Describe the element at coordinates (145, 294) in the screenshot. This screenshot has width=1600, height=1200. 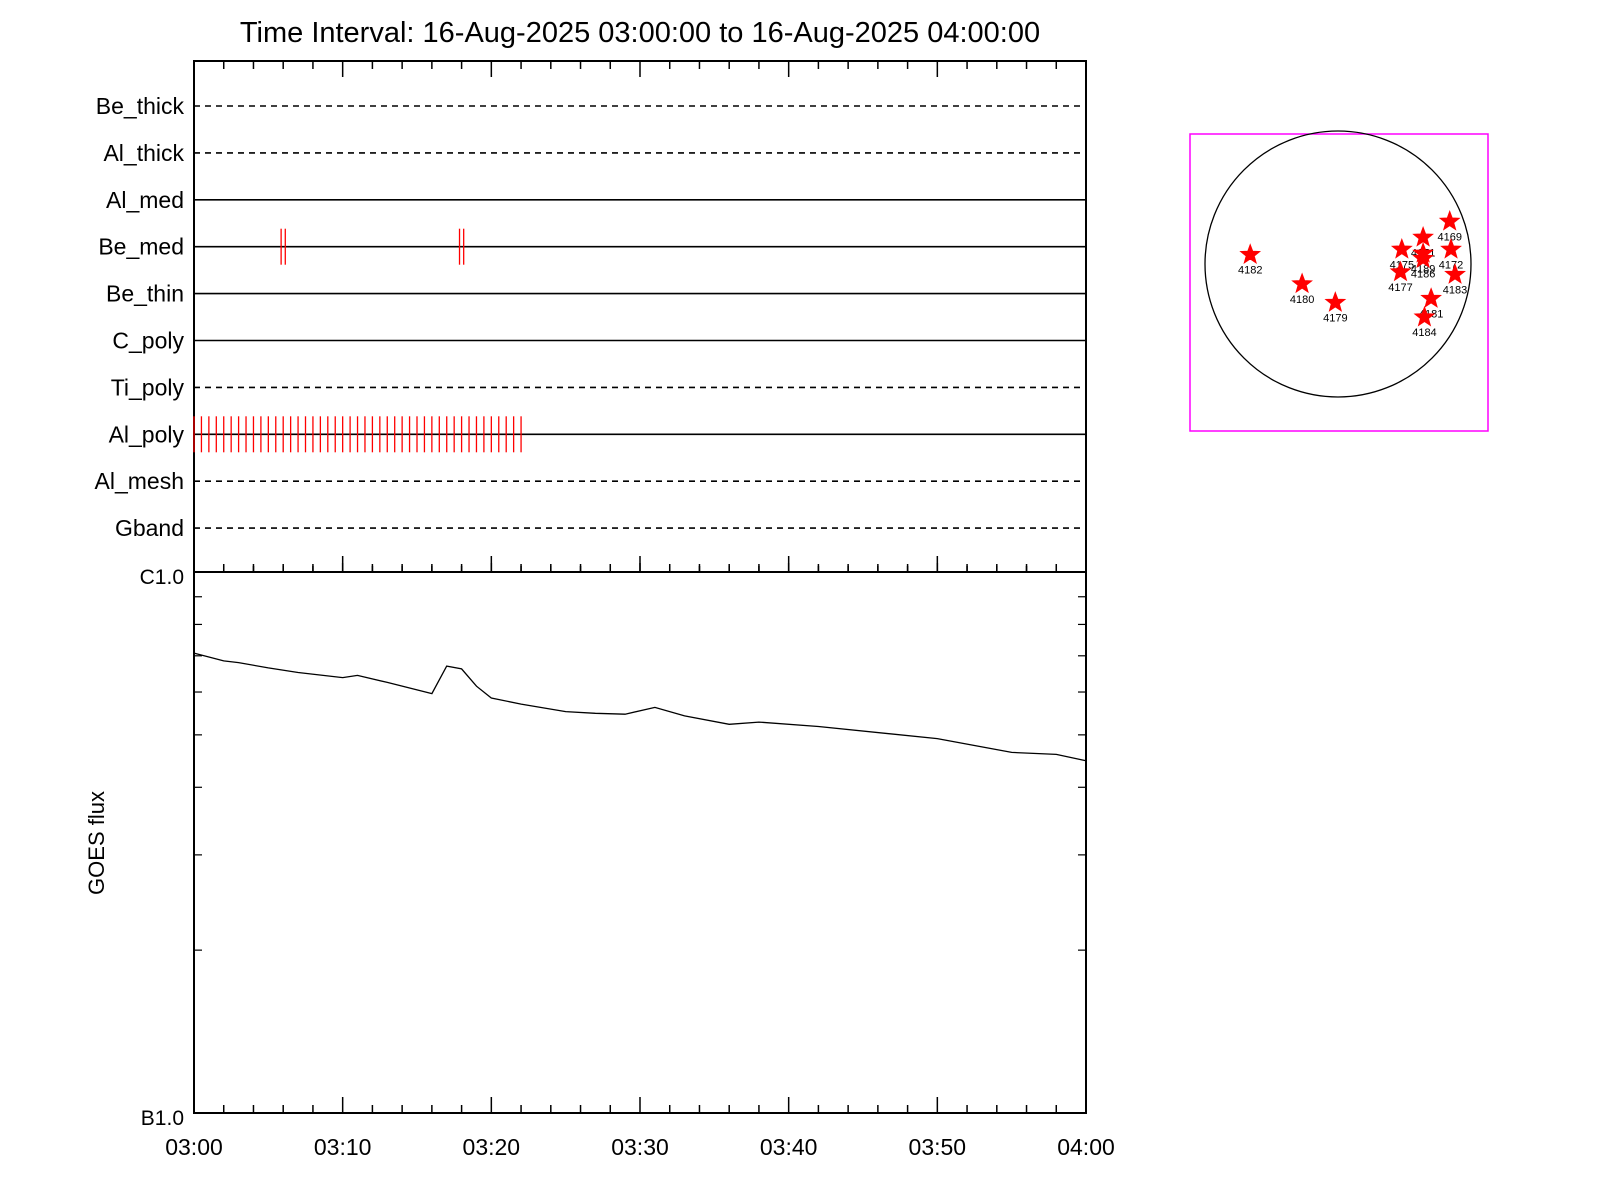
I see `filter-row-label: Be_thin` at that location.